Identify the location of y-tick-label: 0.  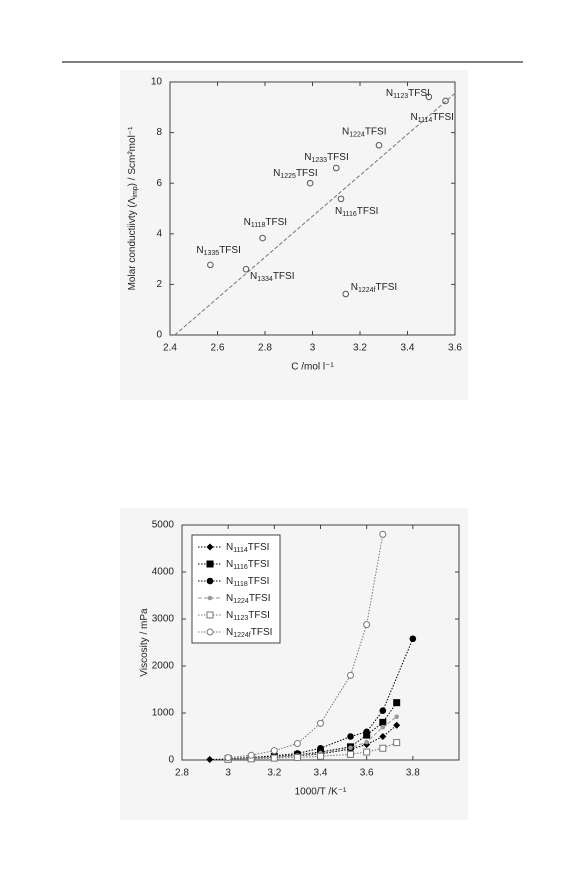
(159, 335).